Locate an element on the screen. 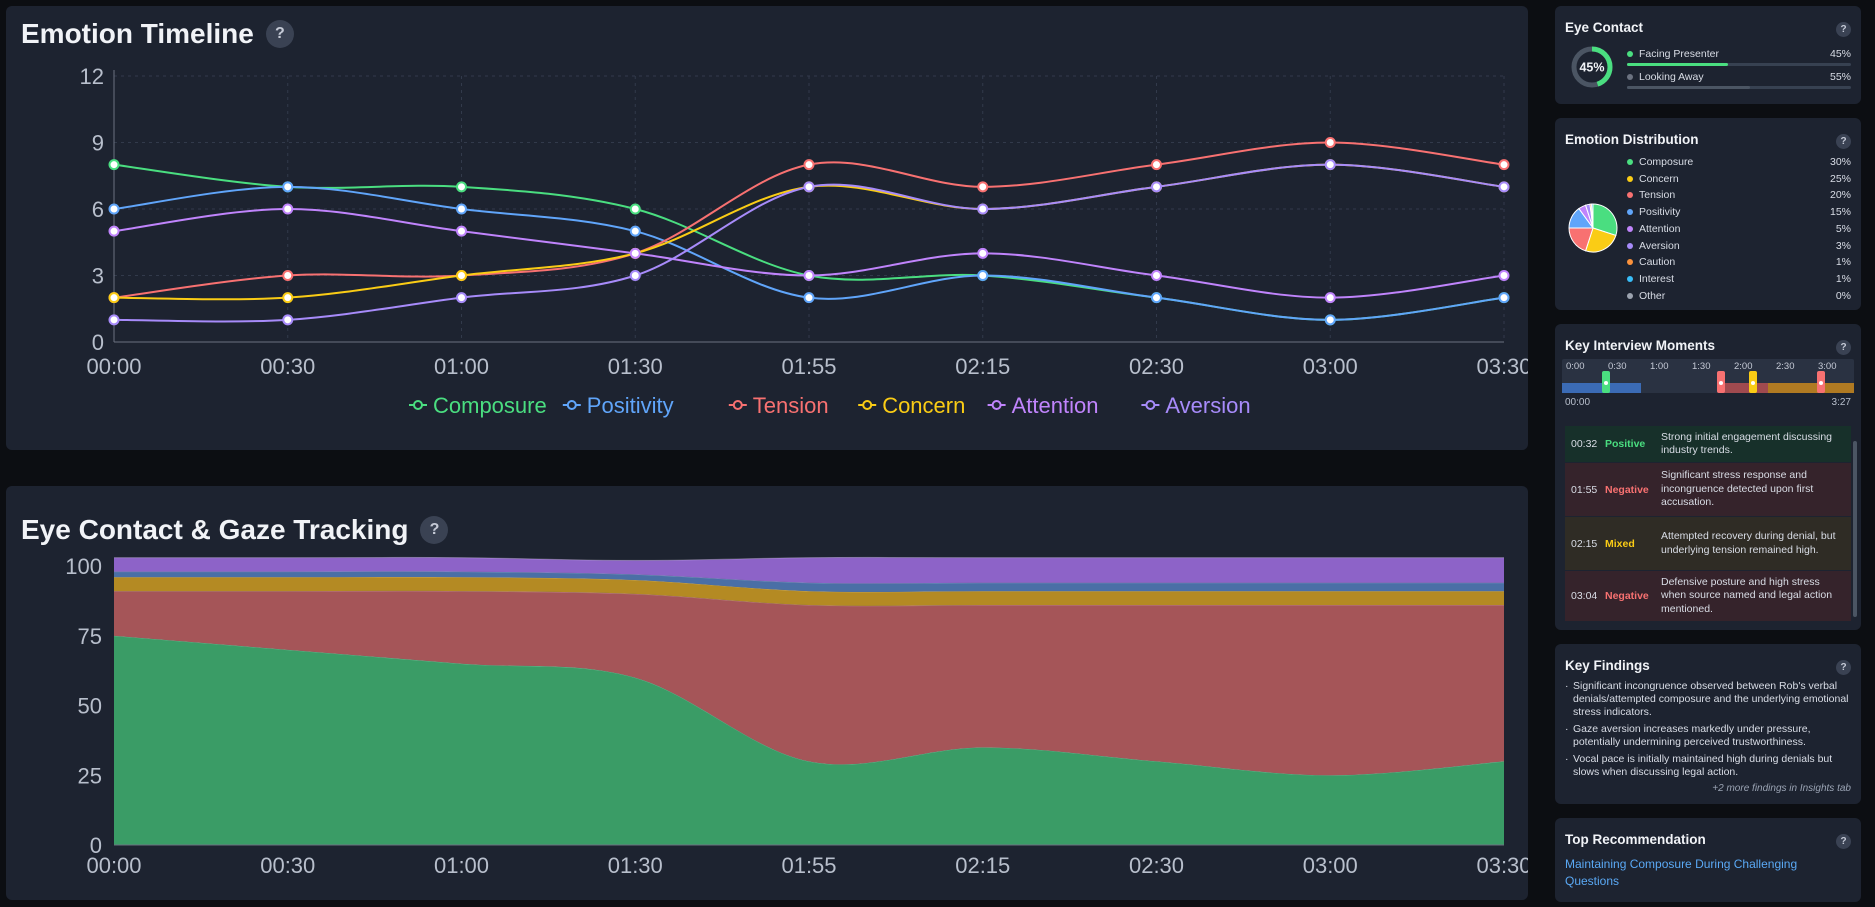  y-tick-label: 0 is located at coordinates (98, 342).